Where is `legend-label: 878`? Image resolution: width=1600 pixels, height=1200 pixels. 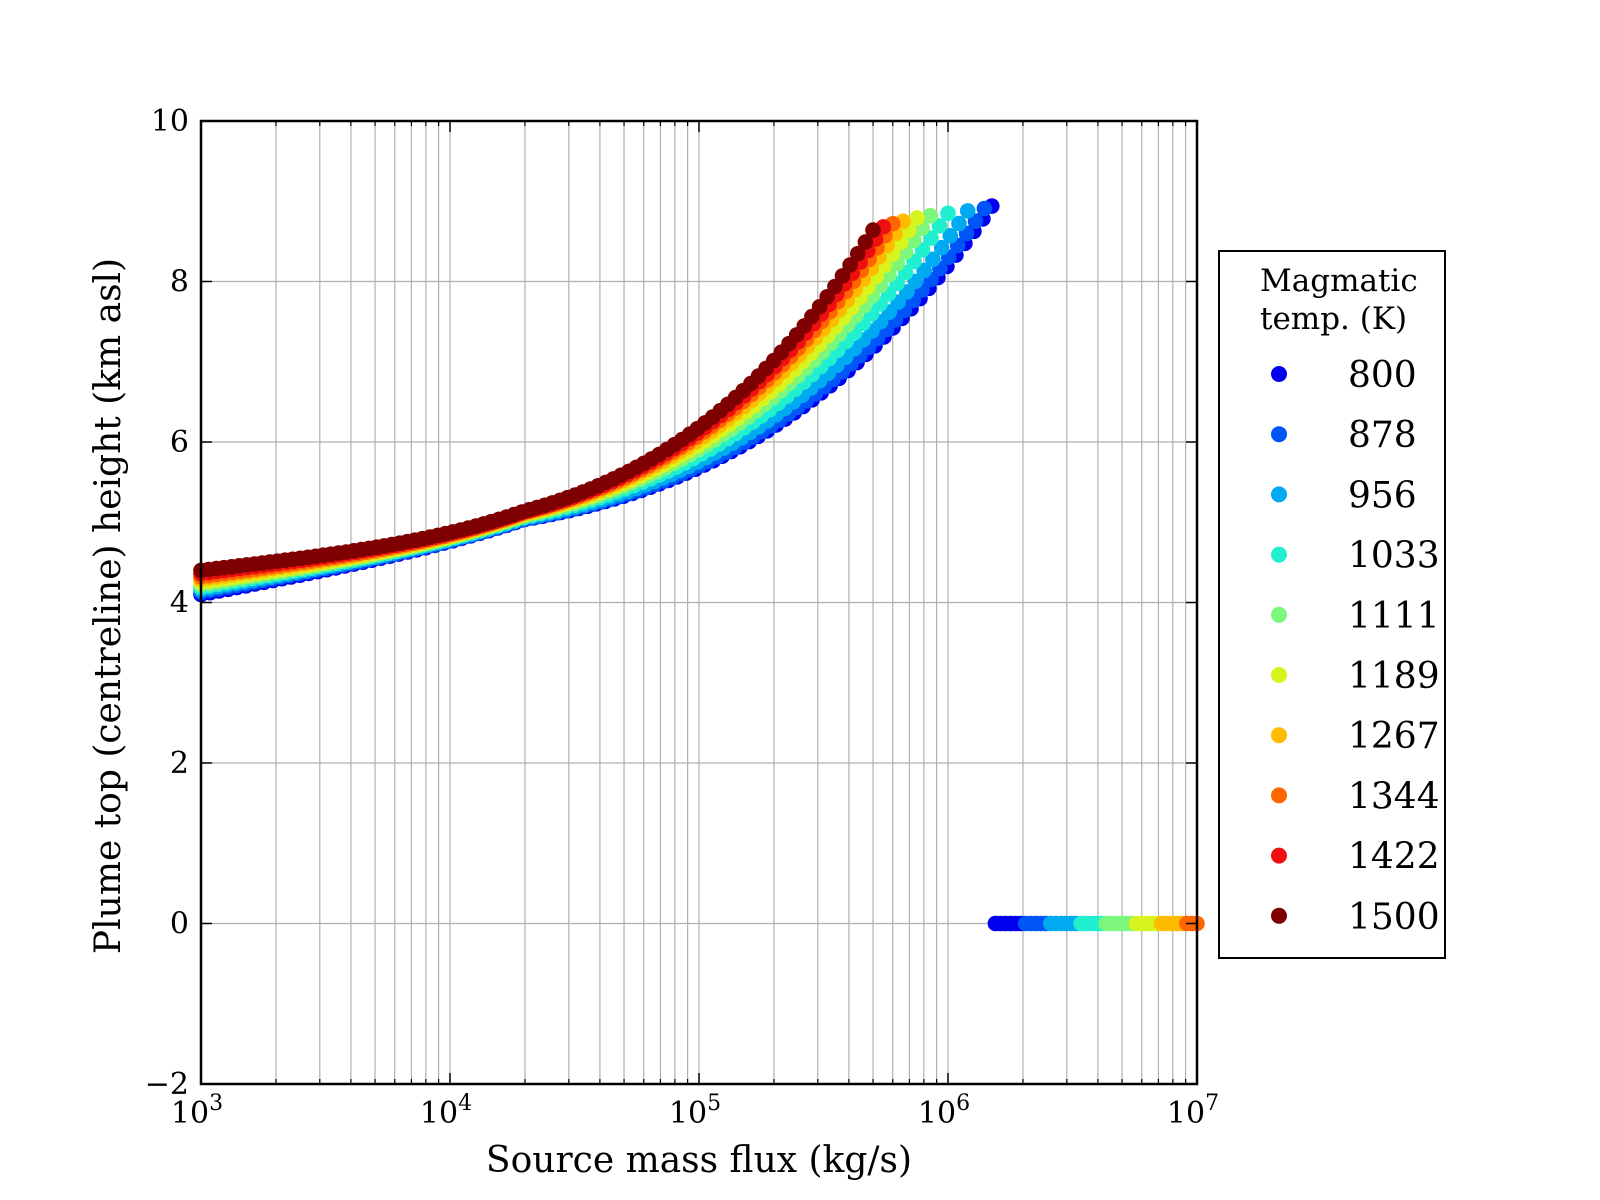 legend-label: 878 is located at coordinates (1382, 435).